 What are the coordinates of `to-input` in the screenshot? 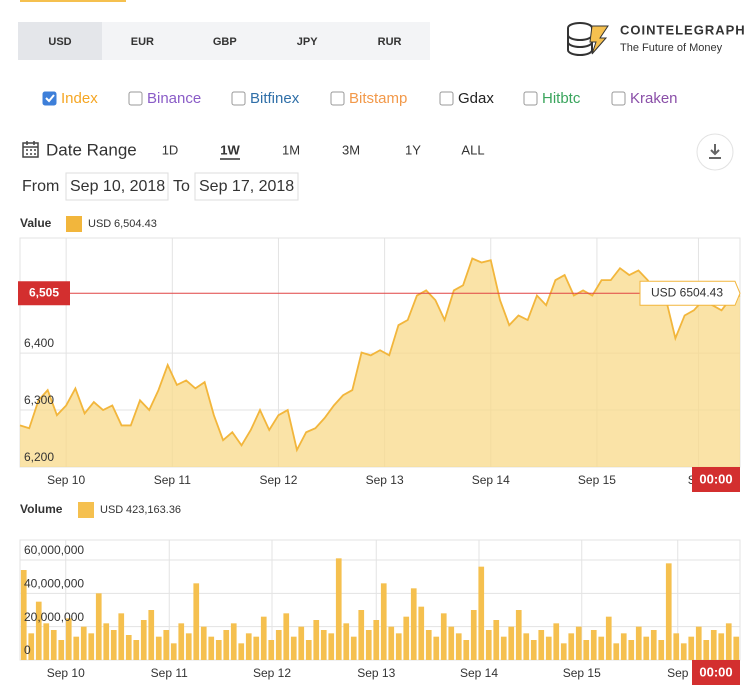 It's located at (246, 186).